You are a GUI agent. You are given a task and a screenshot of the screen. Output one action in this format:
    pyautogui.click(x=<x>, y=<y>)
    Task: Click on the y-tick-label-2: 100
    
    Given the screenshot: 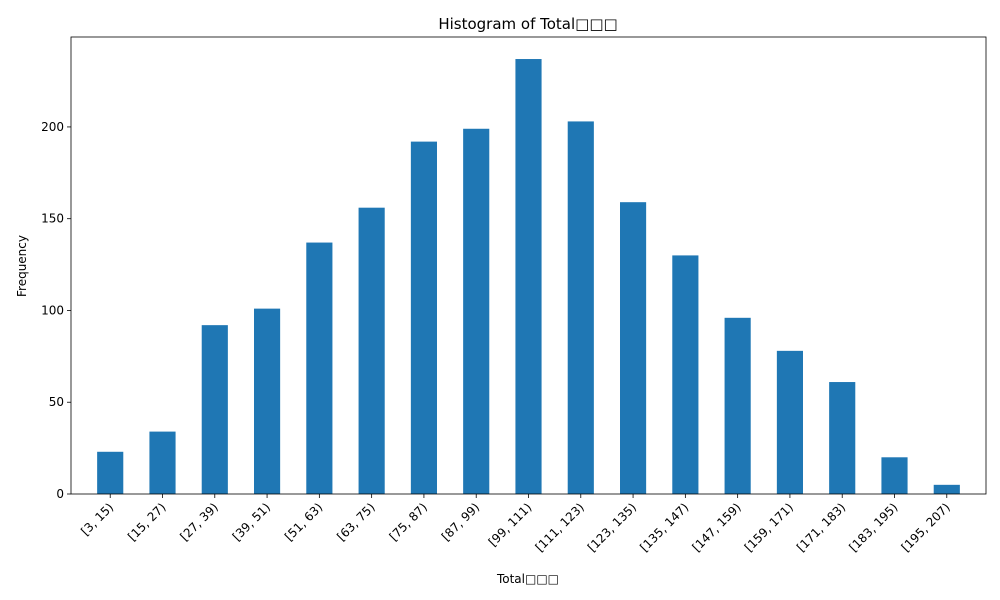 What is the action you would take?
    pyautogui.click(x=52, y=310)
    